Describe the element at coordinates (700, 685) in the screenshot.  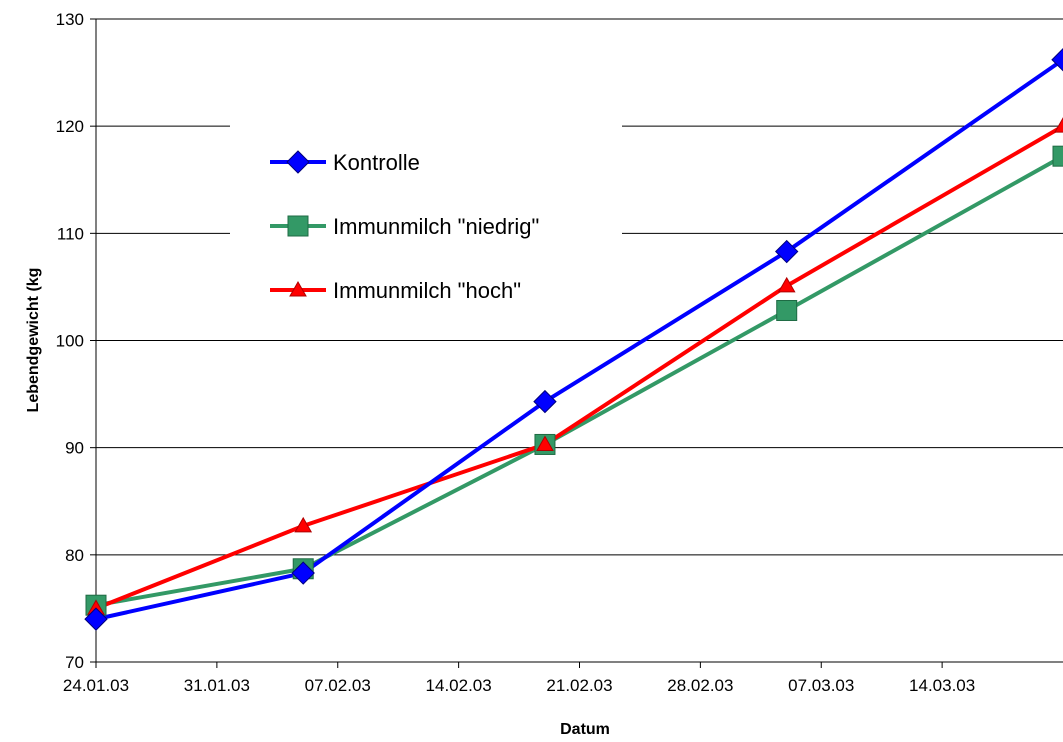
I see `x-tick-label: 28.02.03` at that location.